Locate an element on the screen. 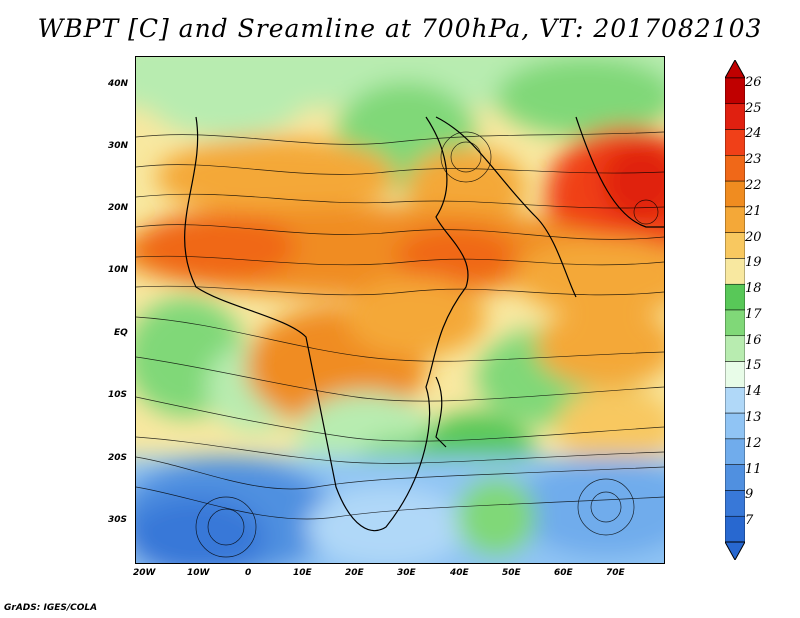 The image size is (800, 618). lon-label: 50E is located at coordinates (511, 573).